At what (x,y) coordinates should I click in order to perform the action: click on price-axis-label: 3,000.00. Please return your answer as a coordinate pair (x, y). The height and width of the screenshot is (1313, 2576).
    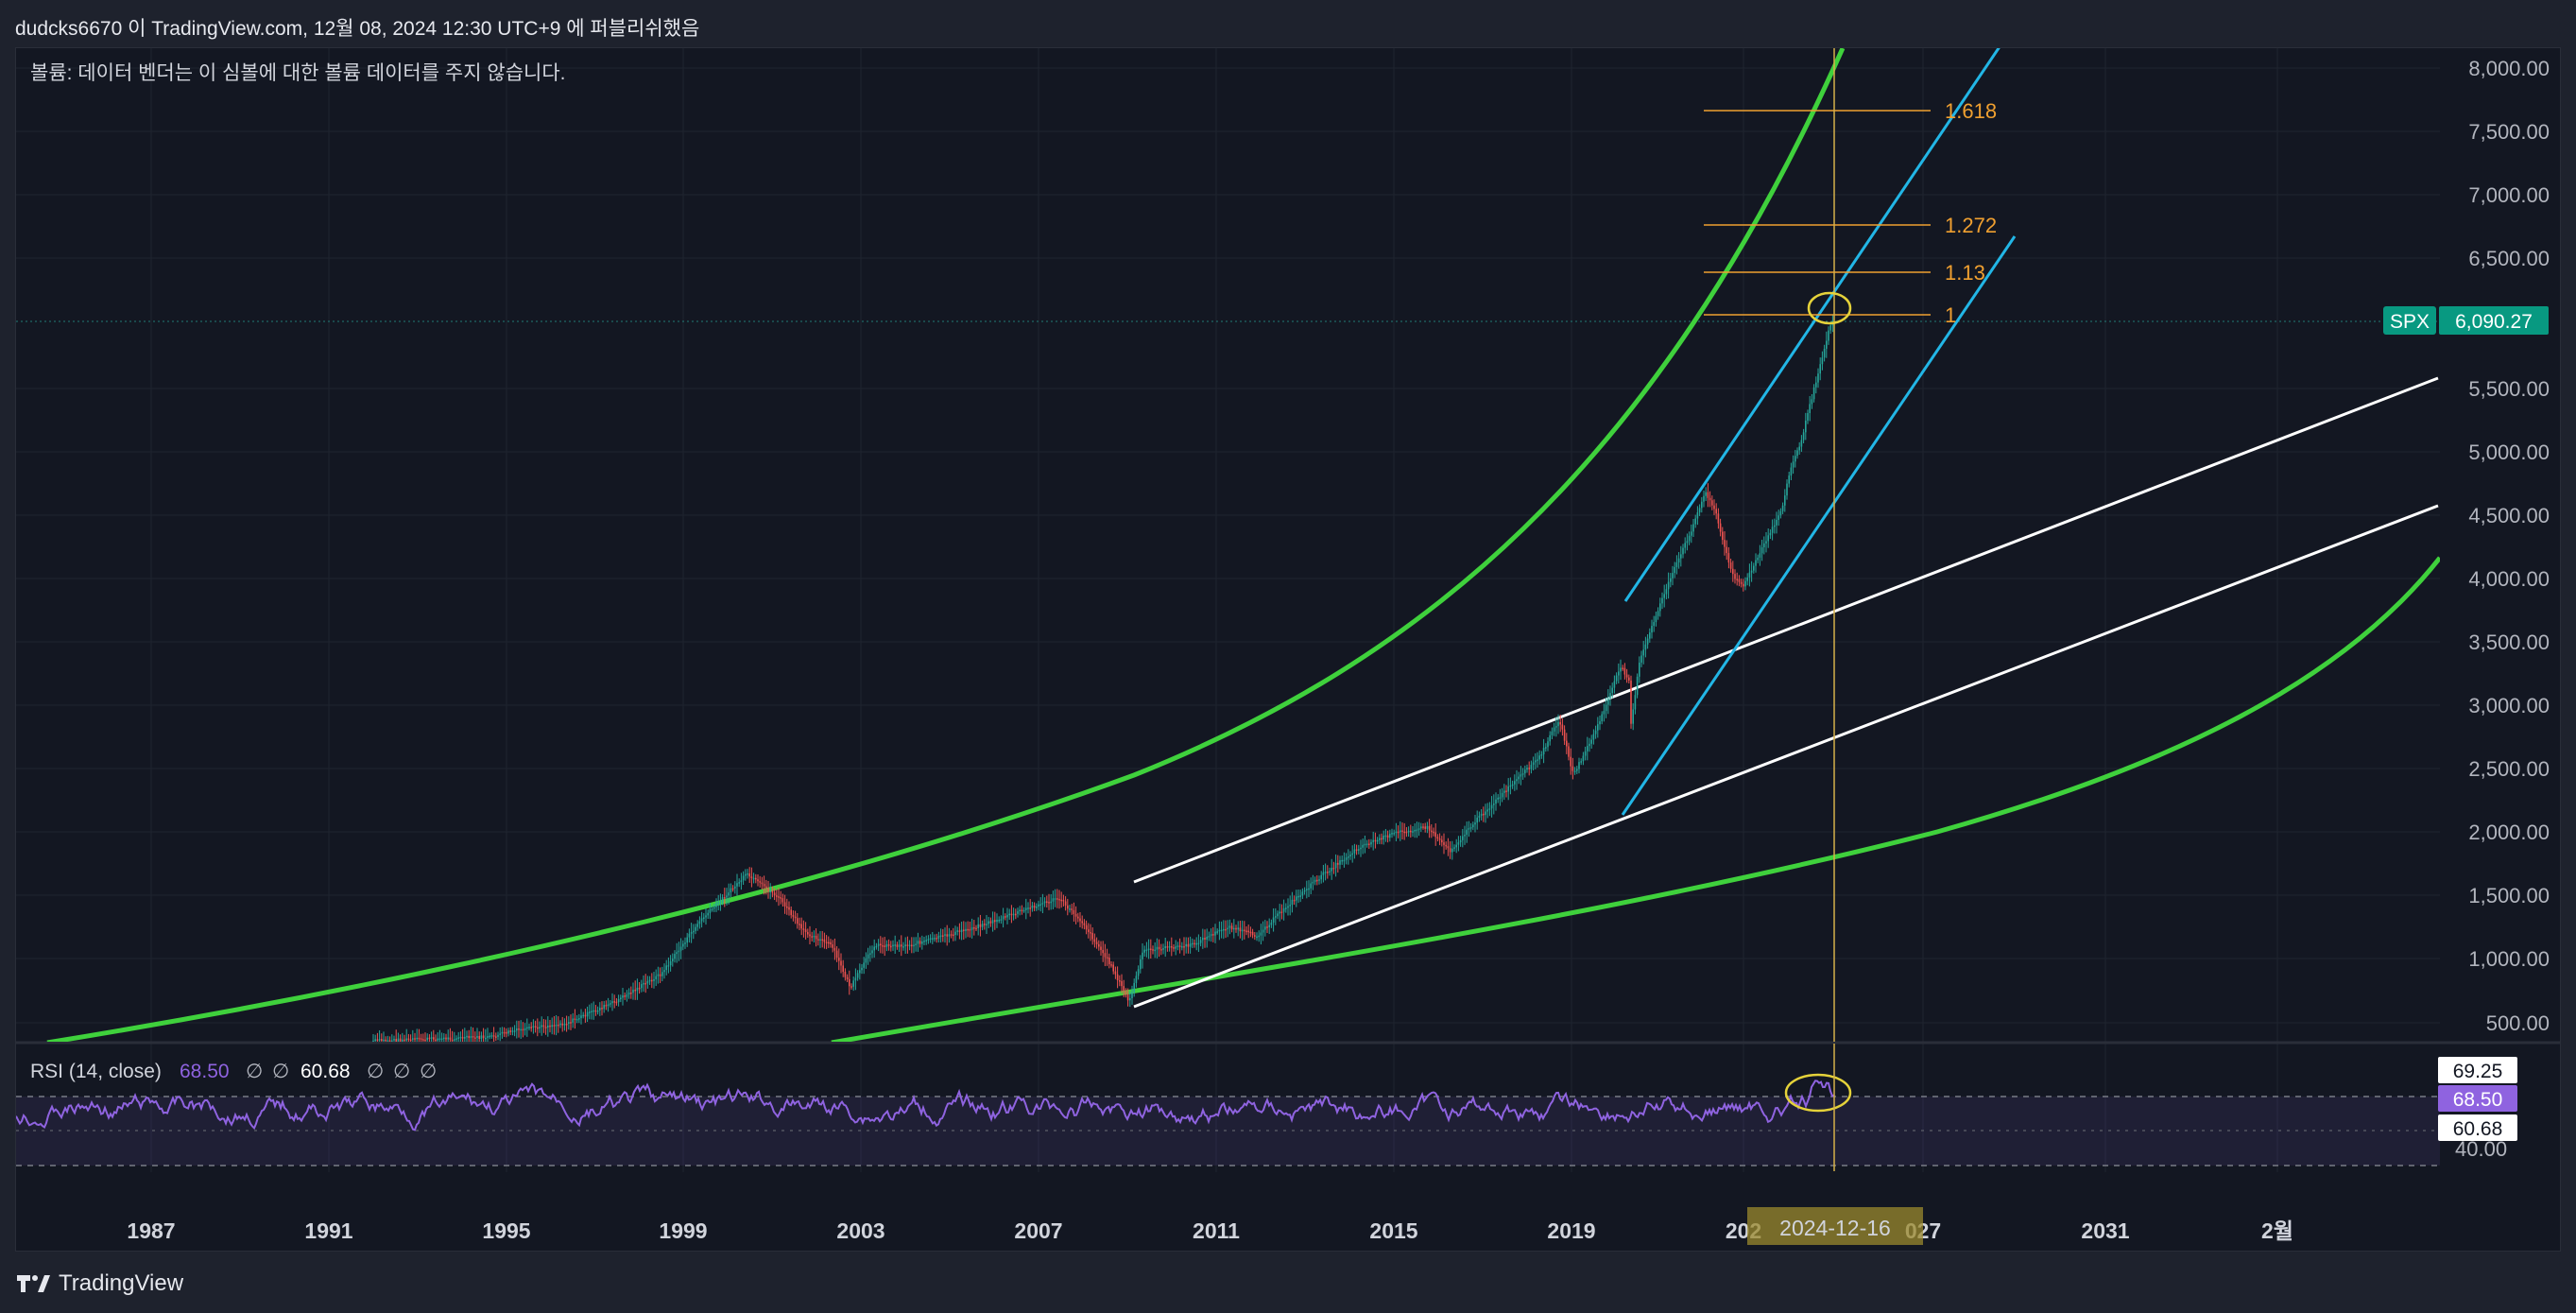
    Looking at the image, I should click on (2509, 705).